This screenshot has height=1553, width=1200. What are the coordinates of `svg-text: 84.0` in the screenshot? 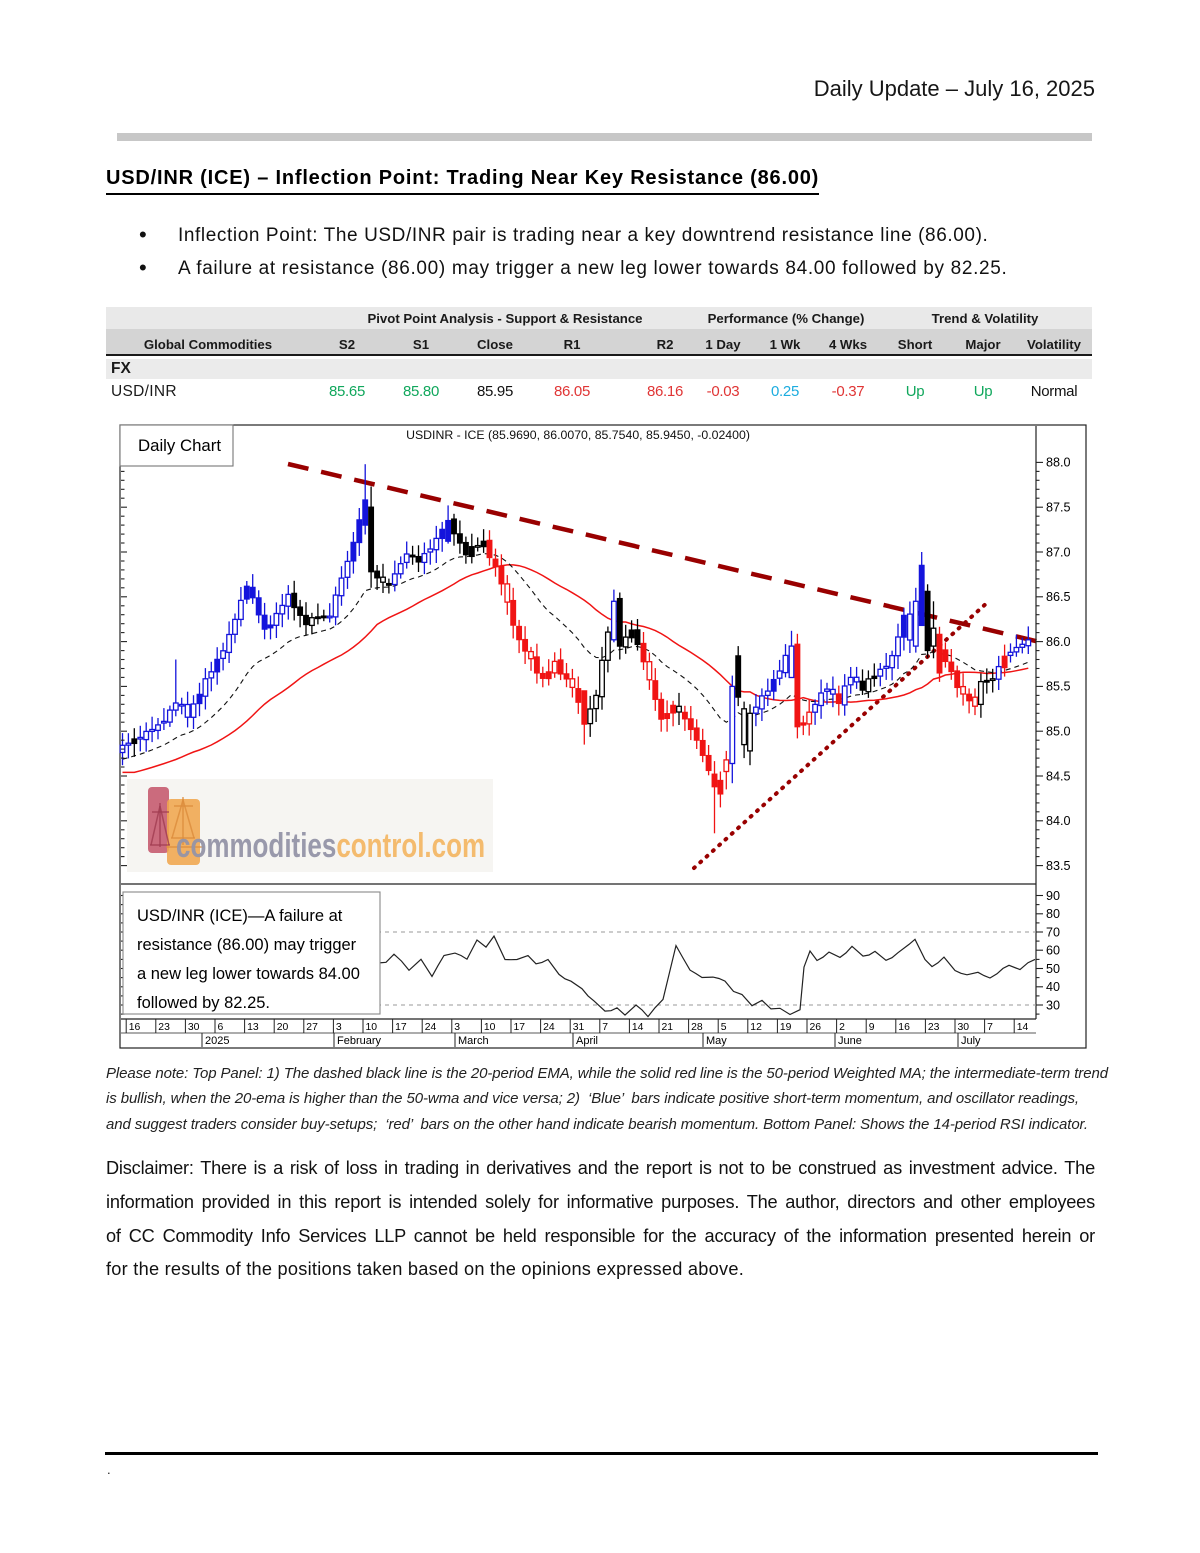 It's located at (1058, 821).